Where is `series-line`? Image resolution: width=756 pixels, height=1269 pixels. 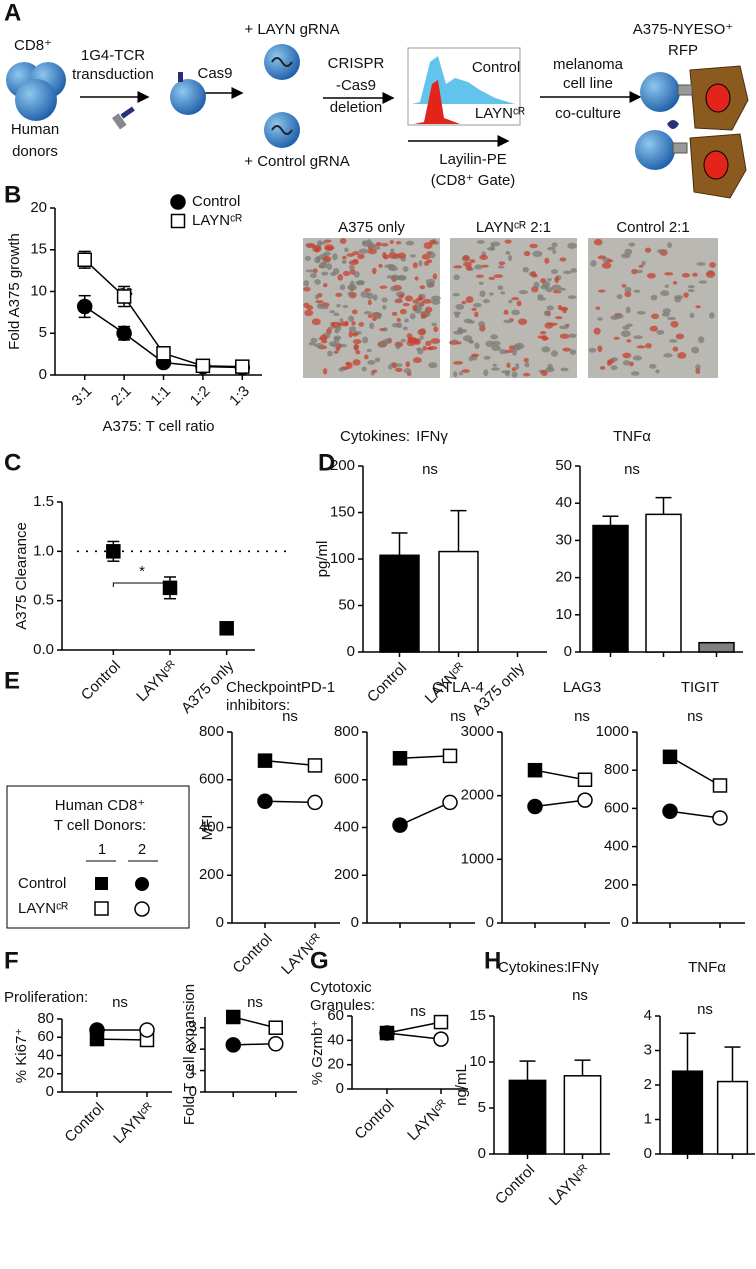 series-line is located at coordinates (695, 814).